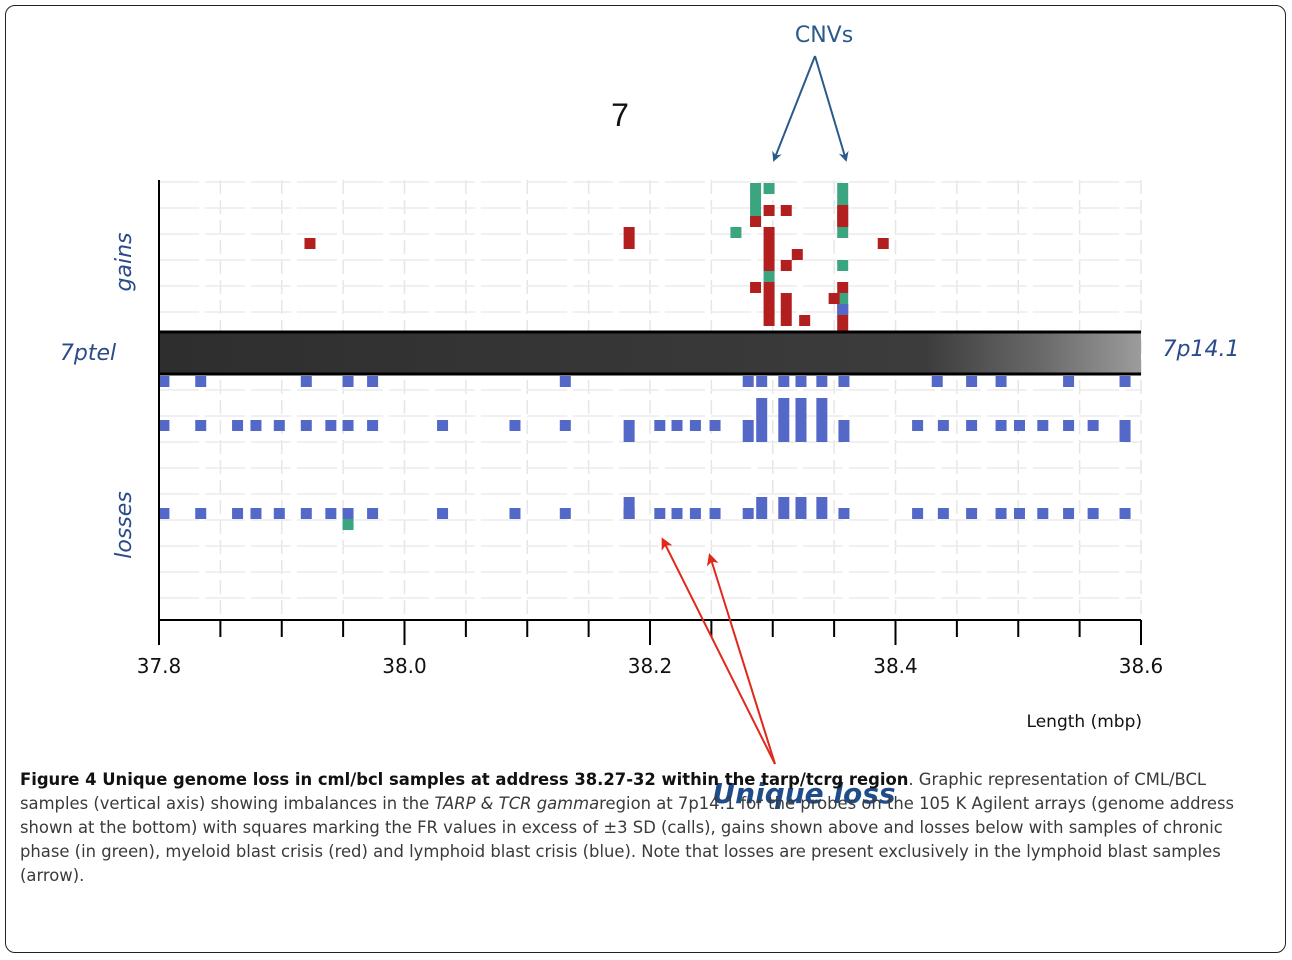 The height and width of the screenshot is (960, 1292). What do you see at coordinates (803, 793) in the screenshot?
I see `unique-loss-annotation: Unique loss` at bounding box center [803, 793].